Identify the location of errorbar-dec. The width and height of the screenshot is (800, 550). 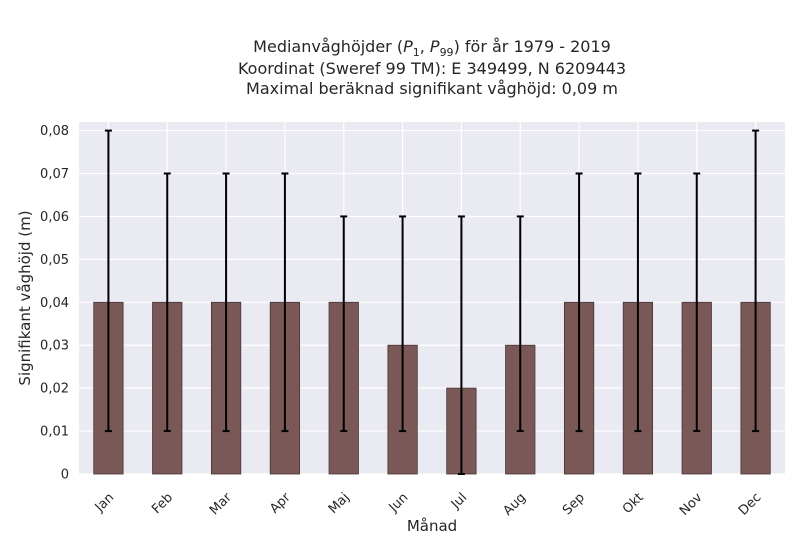
(756, 281).